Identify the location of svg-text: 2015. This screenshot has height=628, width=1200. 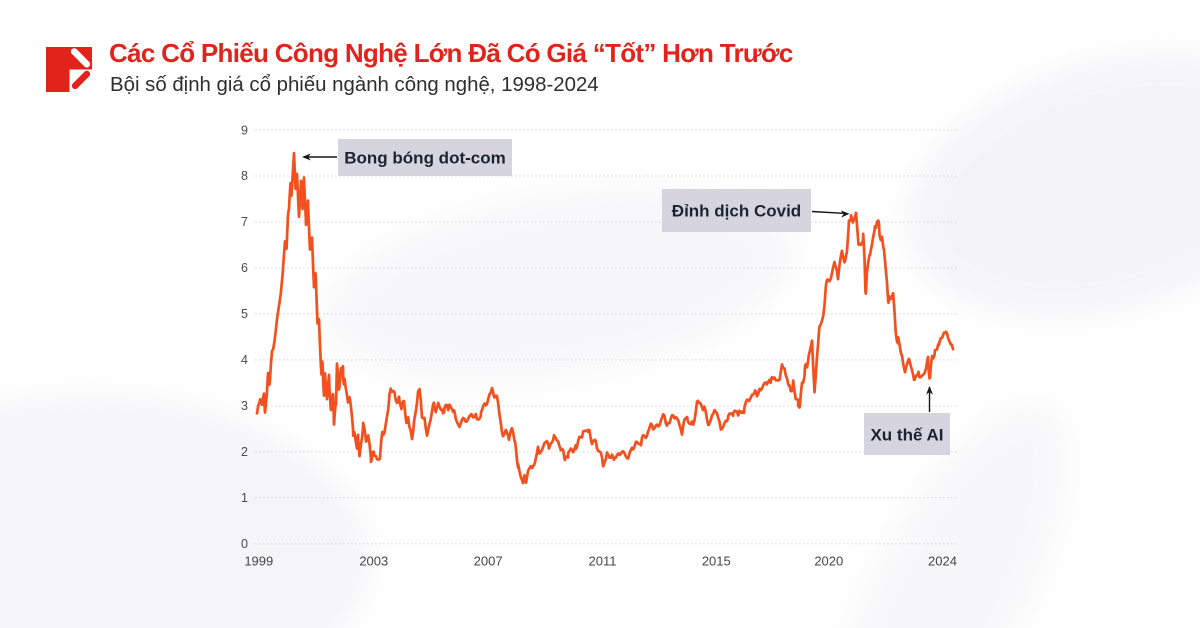
(716, 561).